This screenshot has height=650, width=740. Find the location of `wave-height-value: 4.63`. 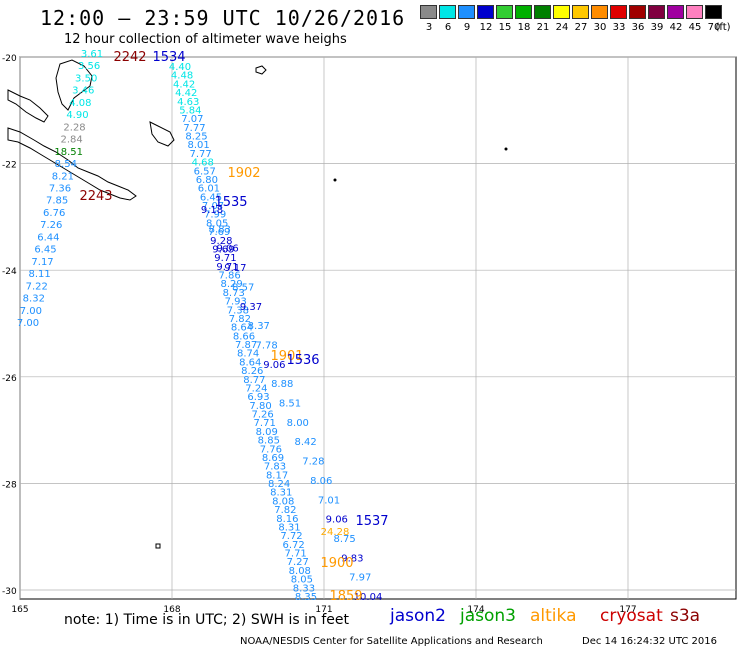

wave-height-value: 4.63 is located at coordinates (188, 102).